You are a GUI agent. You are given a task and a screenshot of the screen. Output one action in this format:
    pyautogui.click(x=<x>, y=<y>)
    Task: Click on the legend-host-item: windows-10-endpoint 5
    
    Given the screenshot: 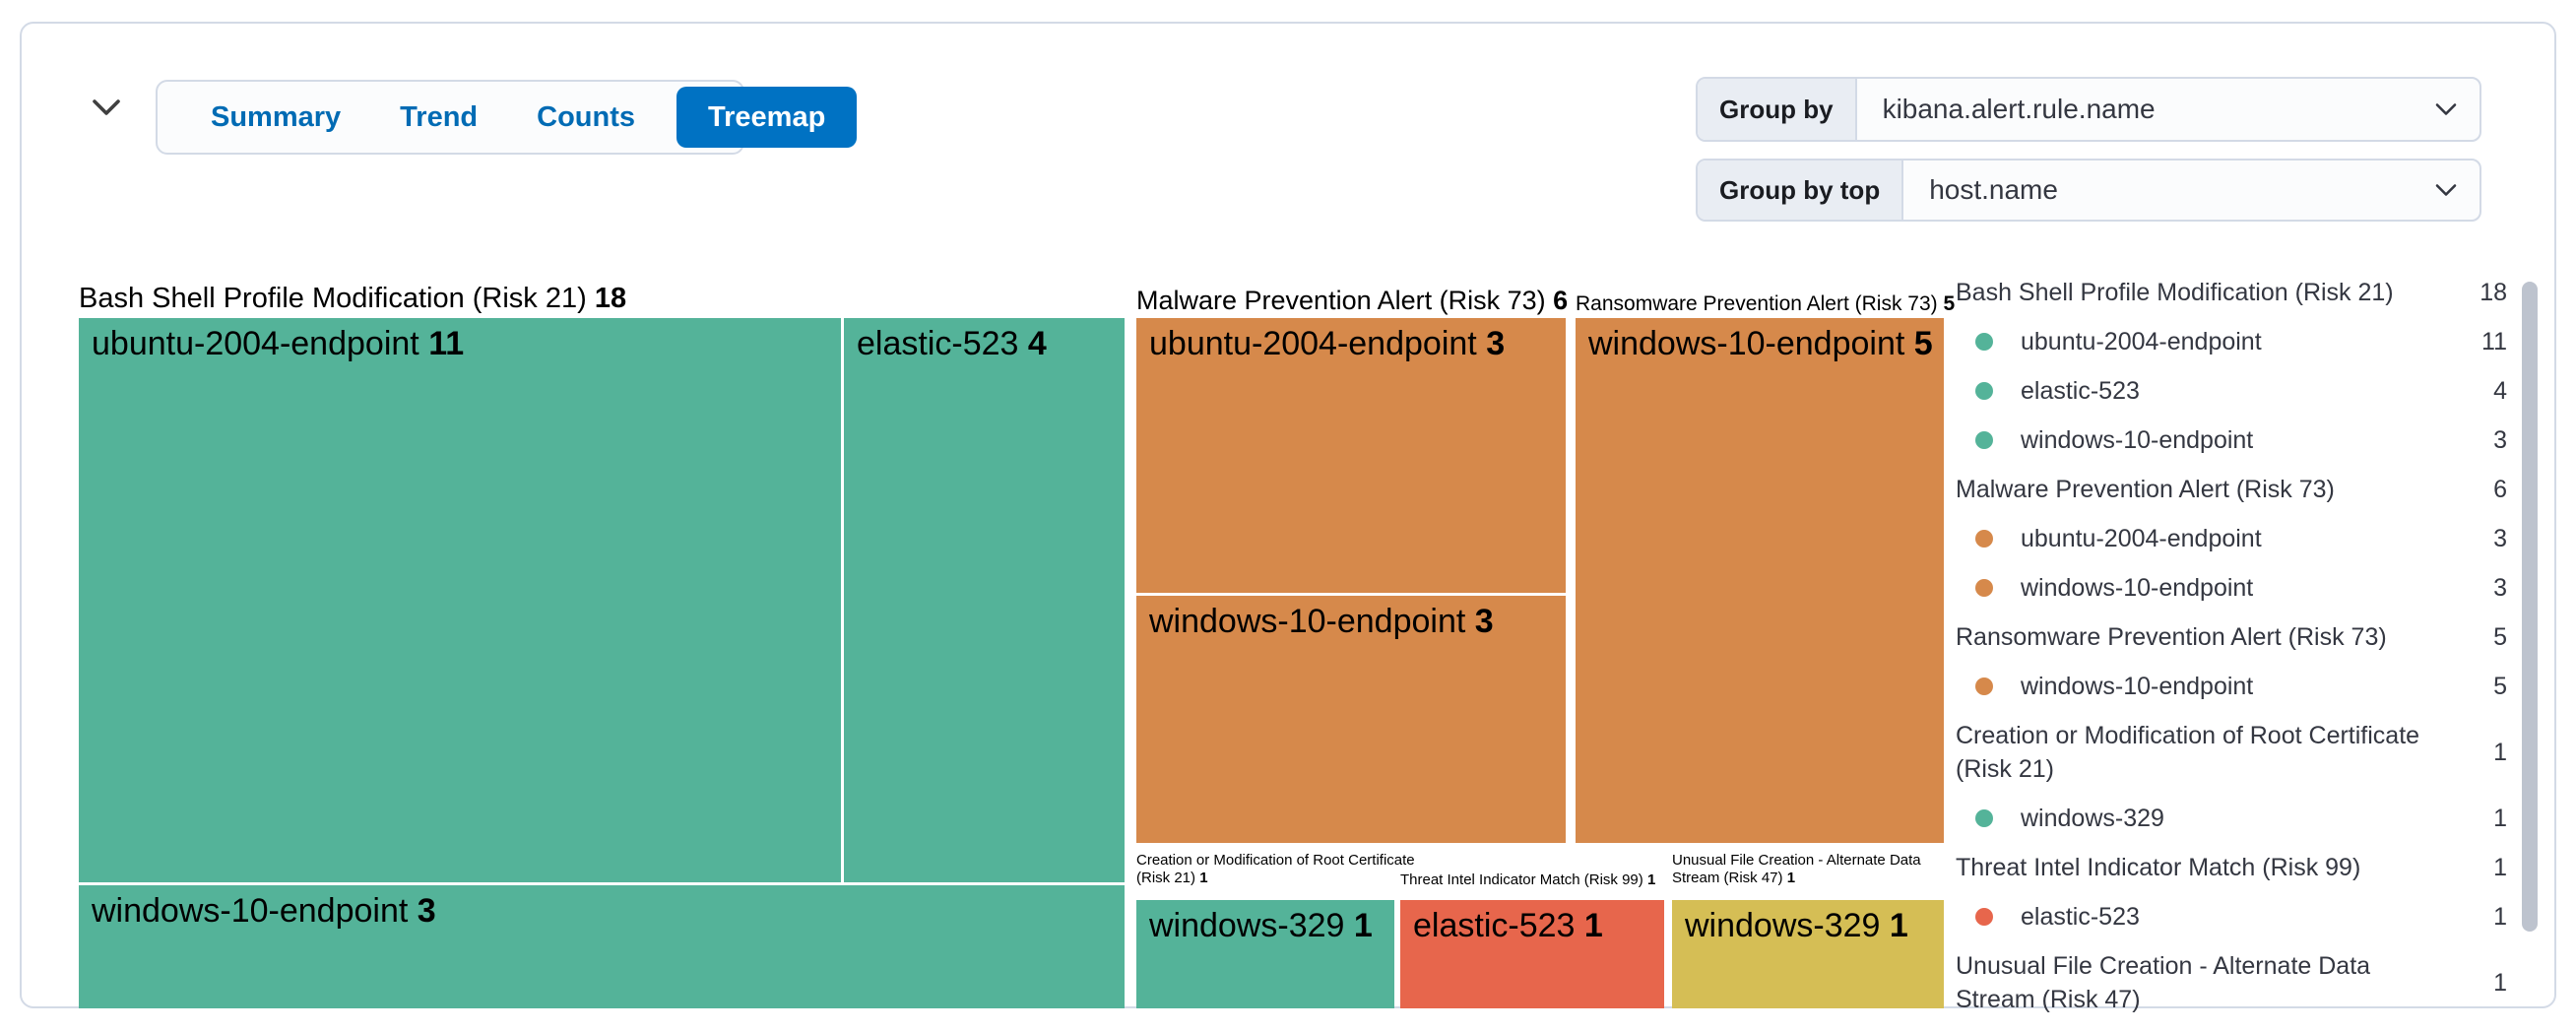 What is the action you would take?
    pyautogui.click(x=2230, y=686)
    